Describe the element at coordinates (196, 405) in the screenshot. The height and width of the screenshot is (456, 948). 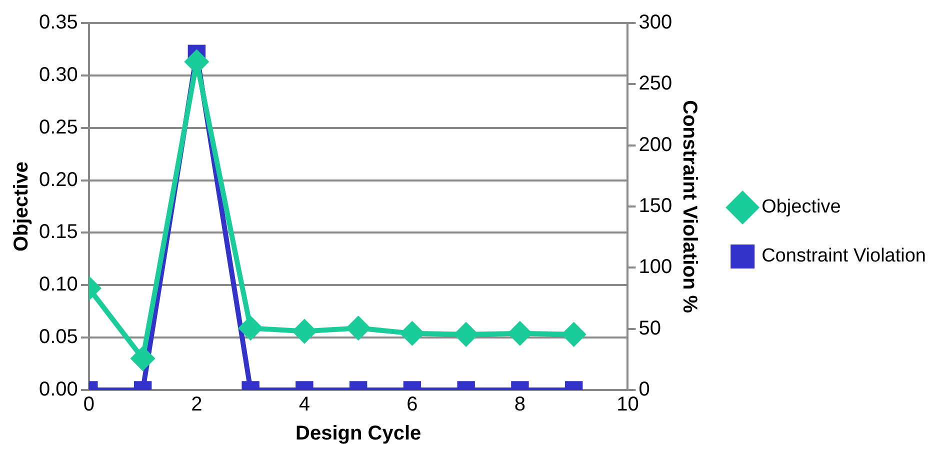
I see `x-tick-label: 2` at that location.